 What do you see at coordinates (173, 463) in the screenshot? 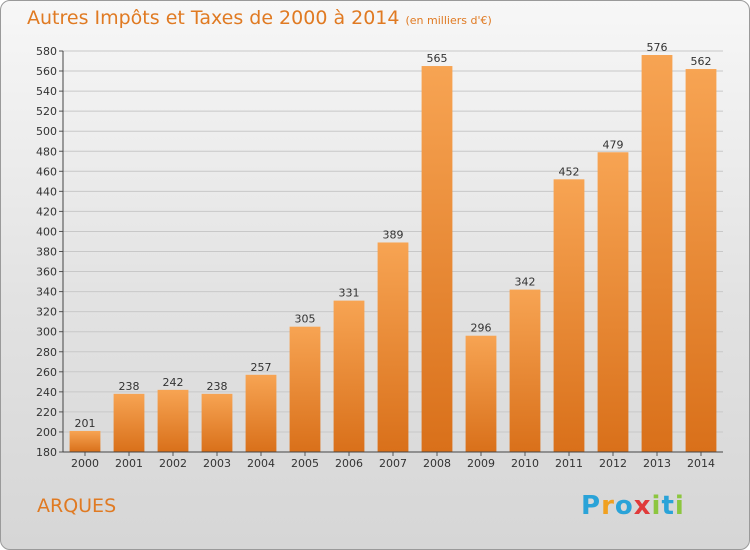
I see `x-tick-label: 2002` at bounding box center [173, 463].